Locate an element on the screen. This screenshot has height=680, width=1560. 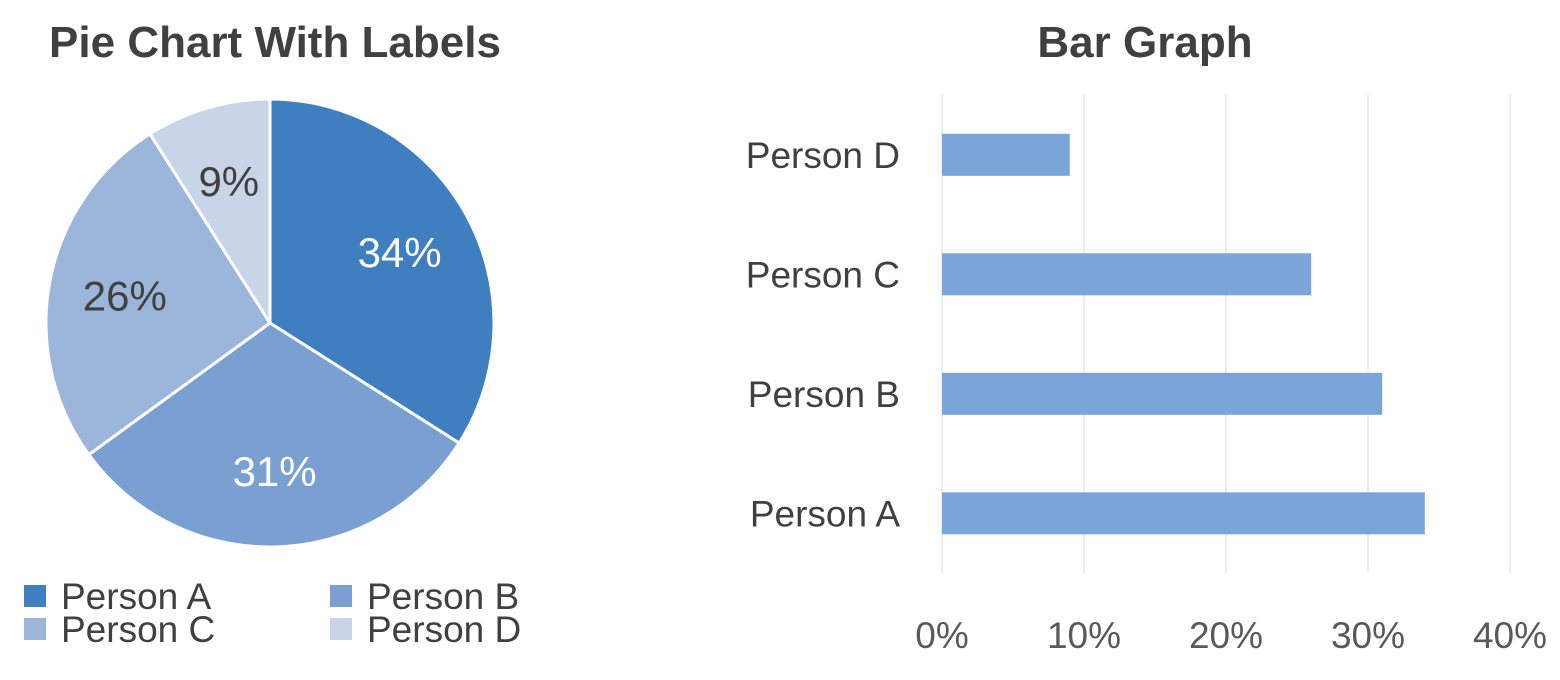
pie-data-label-person-a: 34% is located at coordinates (400, 252).